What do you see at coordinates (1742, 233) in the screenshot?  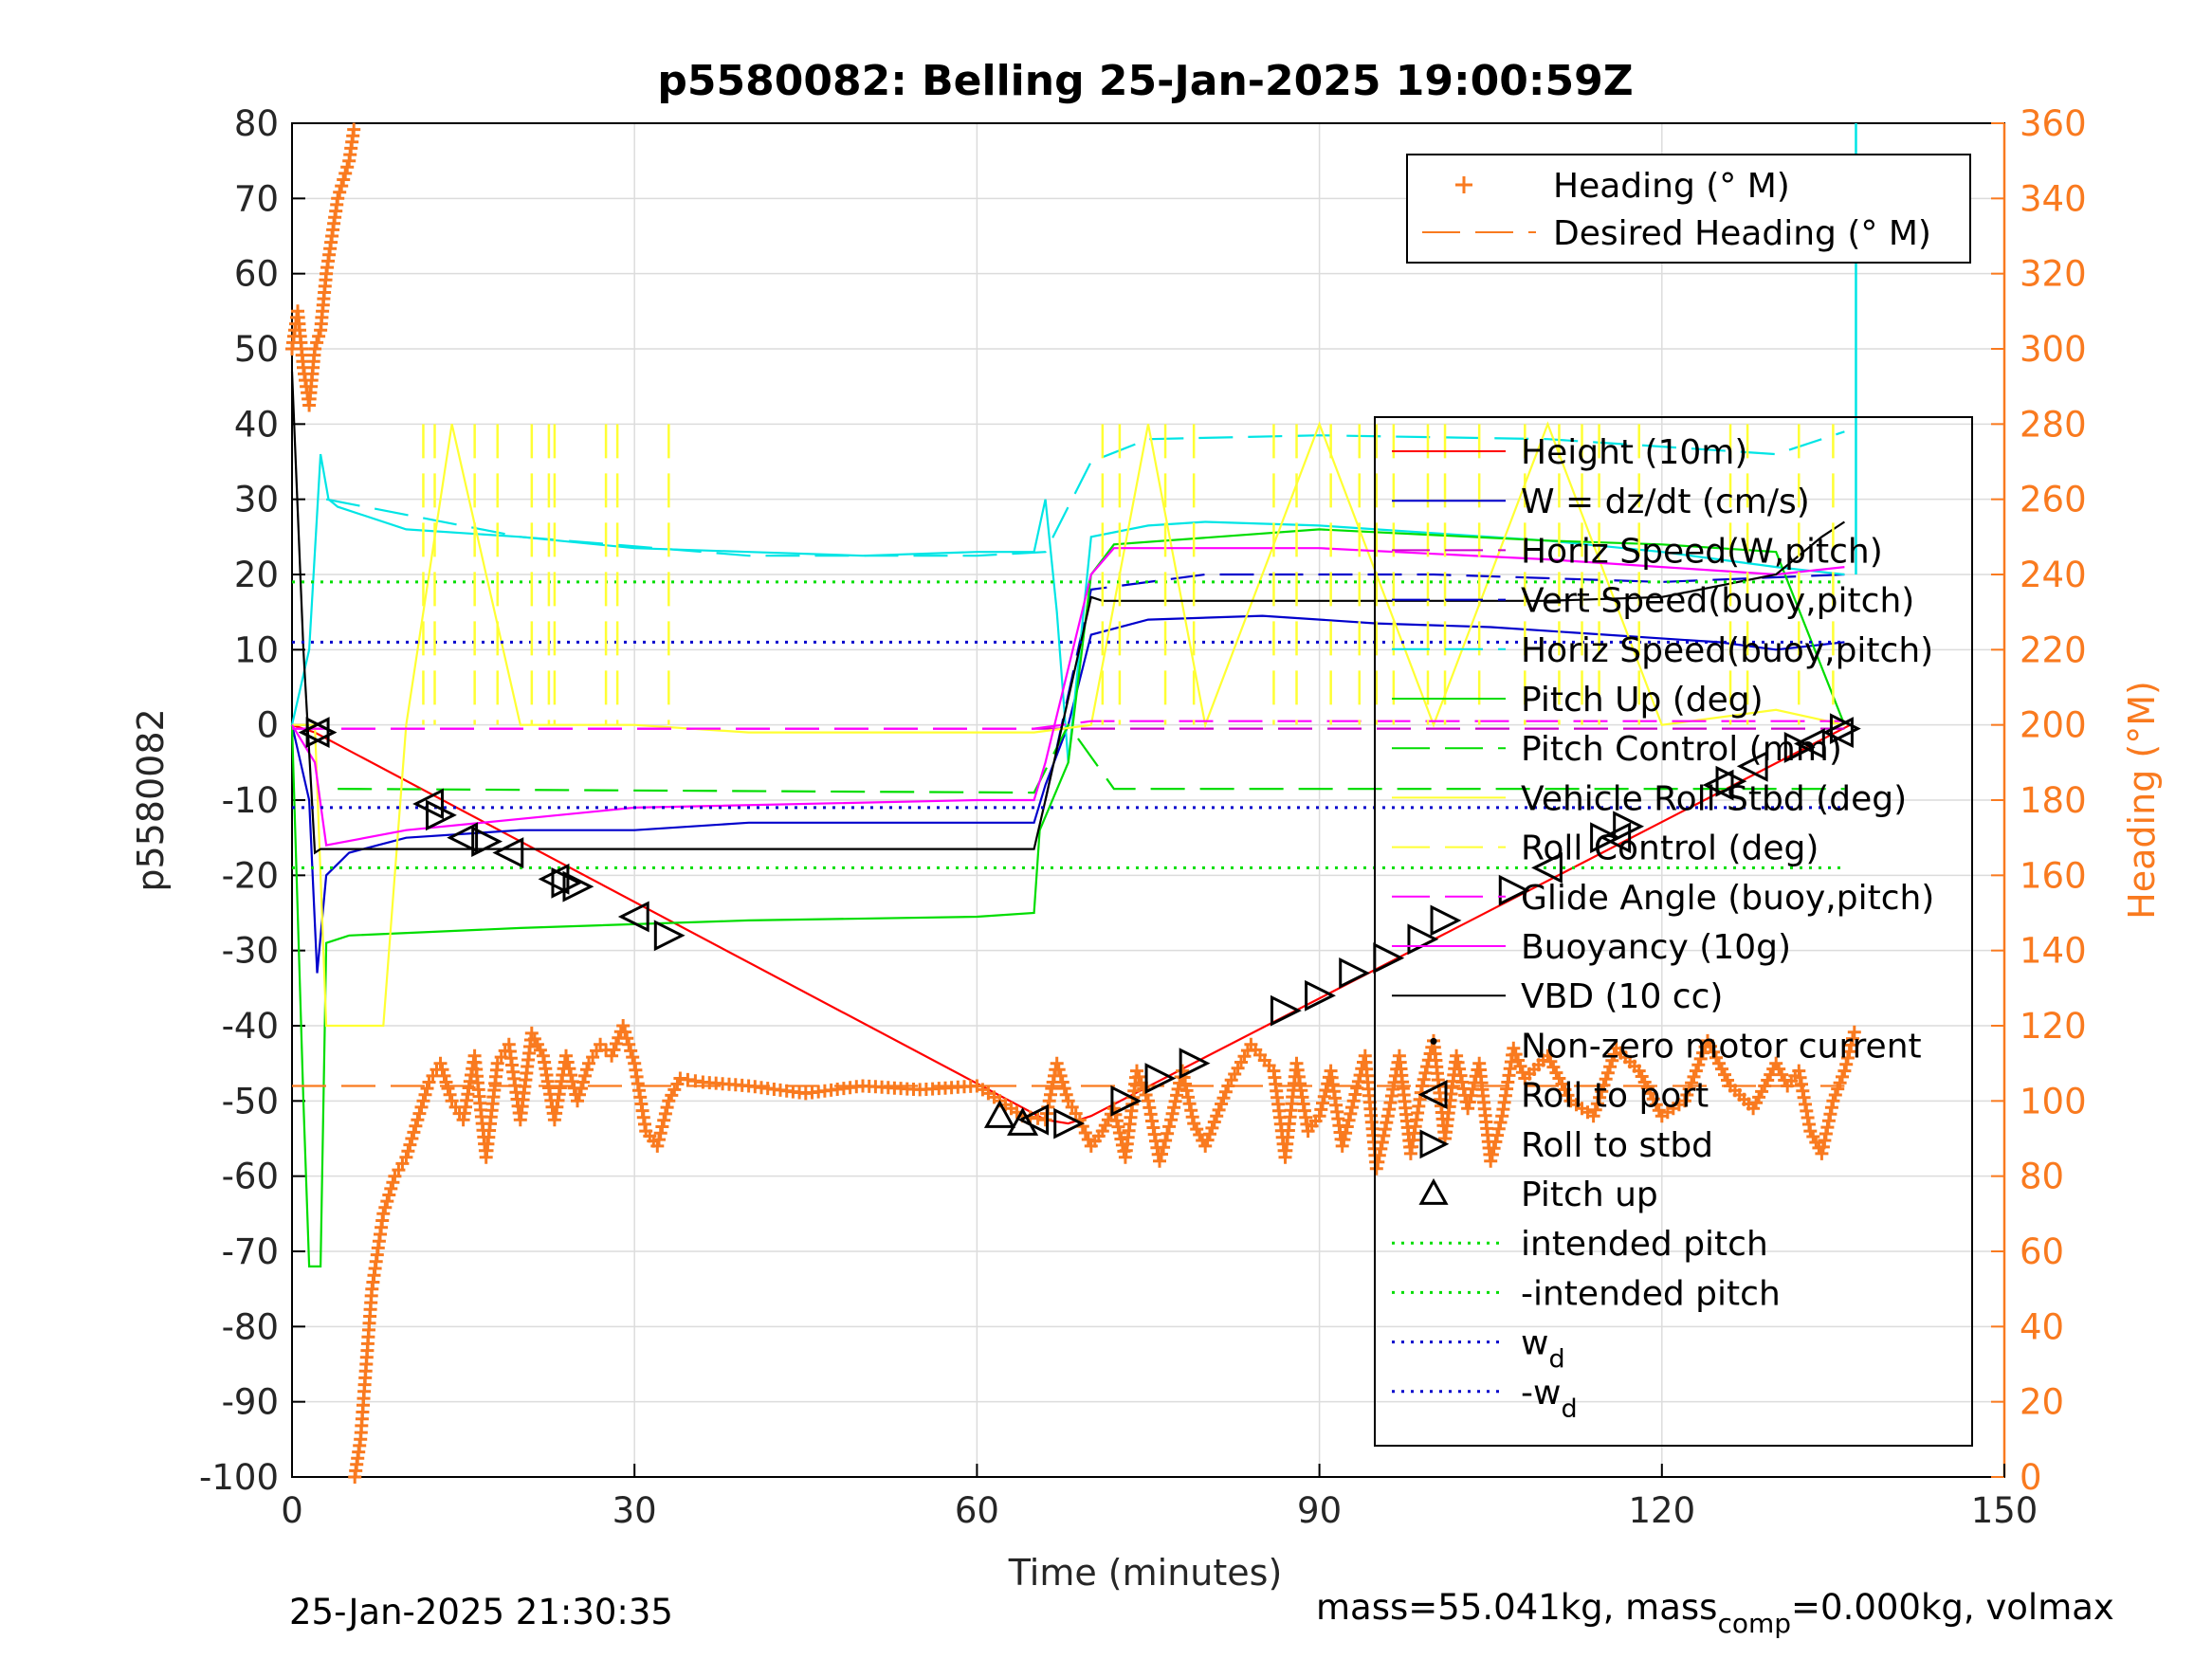 I see `legend-label-desired-heading-m-1: Desired Heading (° M)` at bounding box center [1742, 233].